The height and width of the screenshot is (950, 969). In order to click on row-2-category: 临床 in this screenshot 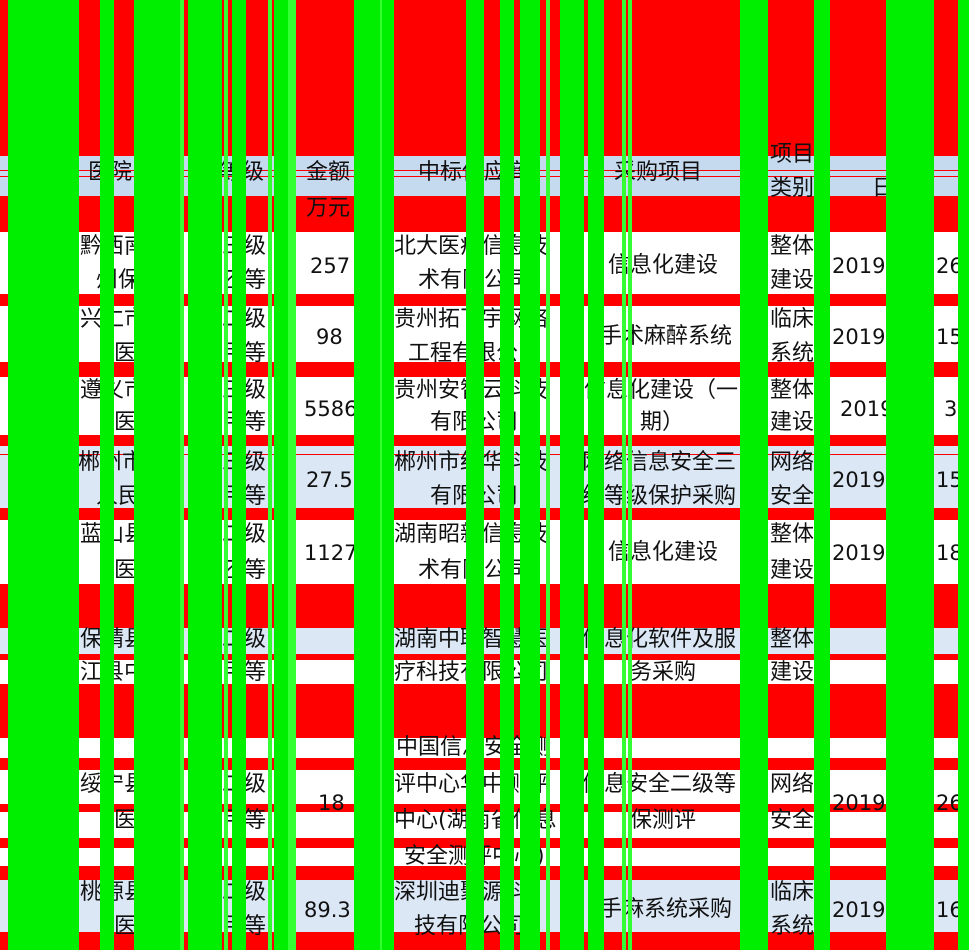, I will do `click(792, 319)`.